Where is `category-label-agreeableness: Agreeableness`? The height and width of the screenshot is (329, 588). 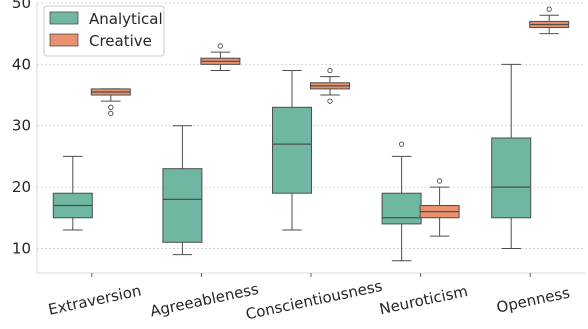
category-label-agreeableness: Agreeableness is located at coordinates (204, 300).